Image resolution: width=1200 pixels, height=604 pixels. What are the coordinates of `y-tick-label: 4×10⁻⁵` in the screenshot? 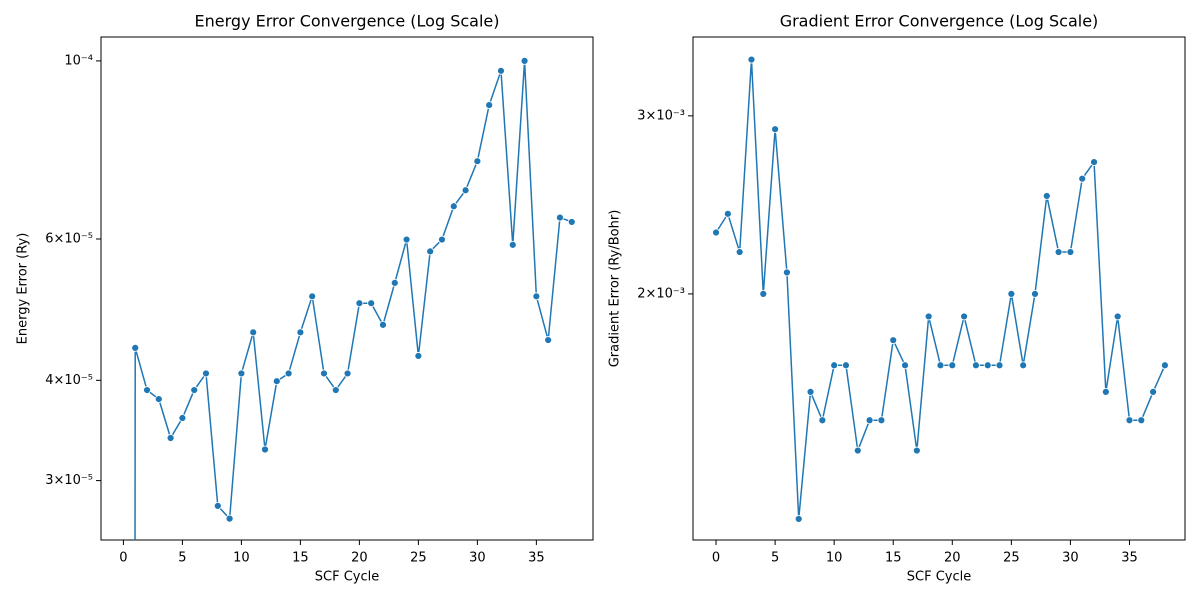 It's located at (69, 380).